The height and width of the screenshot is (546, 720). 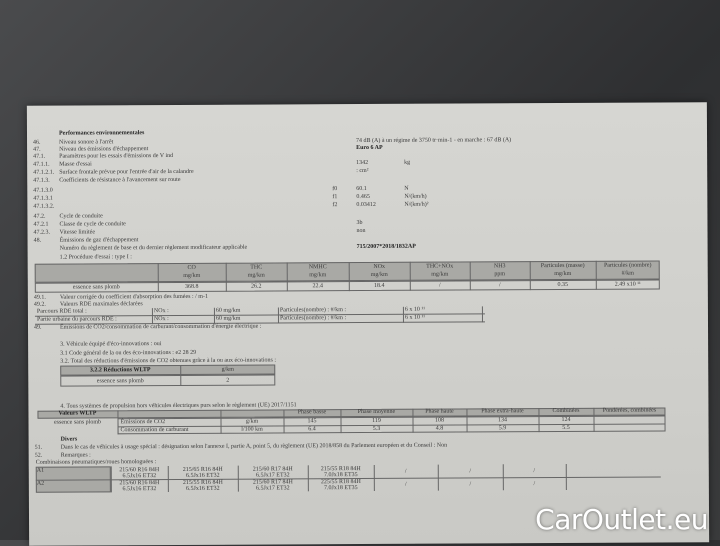 I want to click on row-label: Vitesse limitée, so click(x=78, y=232).